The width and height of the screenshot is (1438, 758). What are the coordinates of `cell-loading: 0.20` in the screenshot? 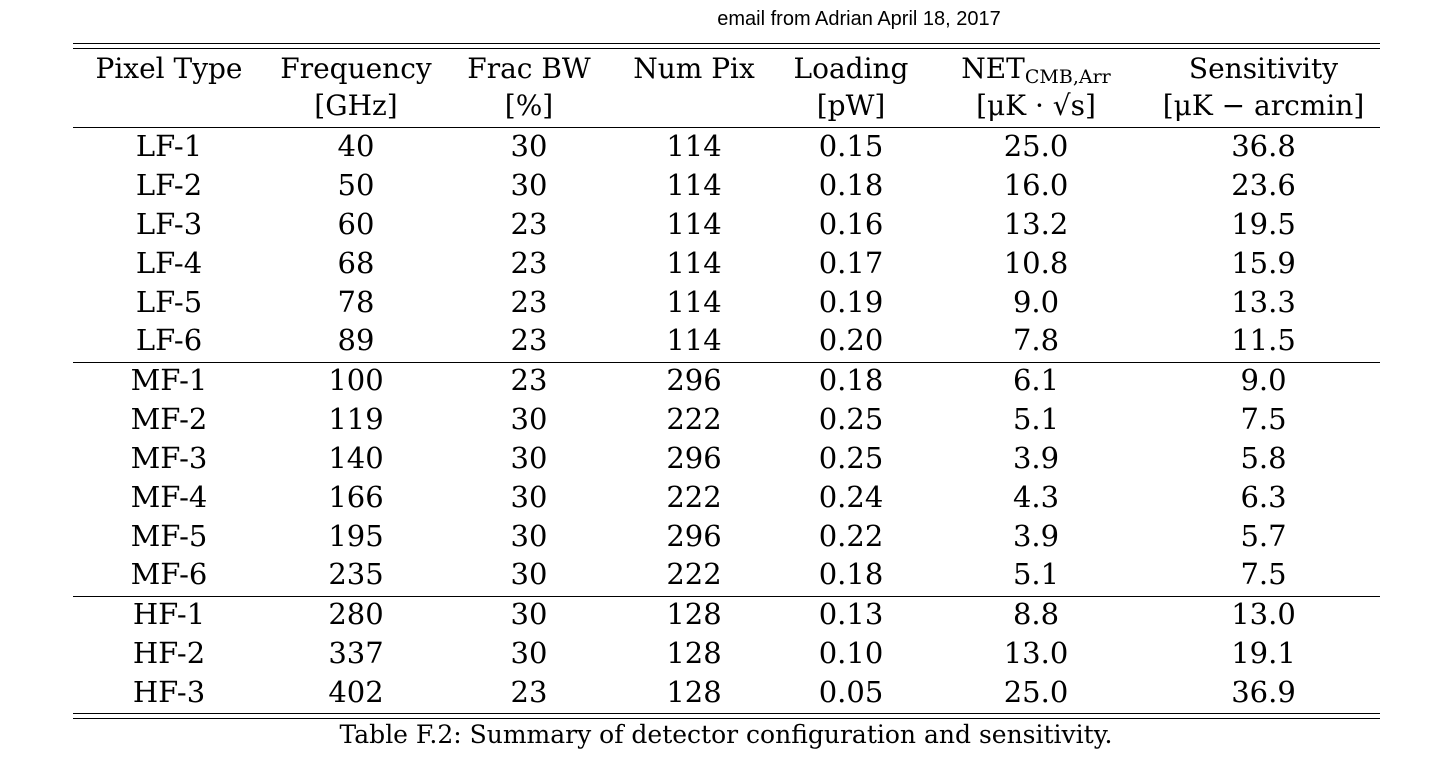 It's located at (851, 340).